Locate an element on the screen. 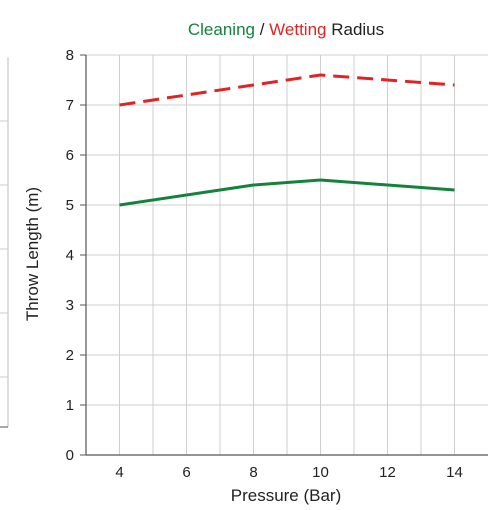 Image resolution: width=492 pixels, height=510 pixels. y-axis-label: Throw Length (m) is located at coordinates (32, 254).